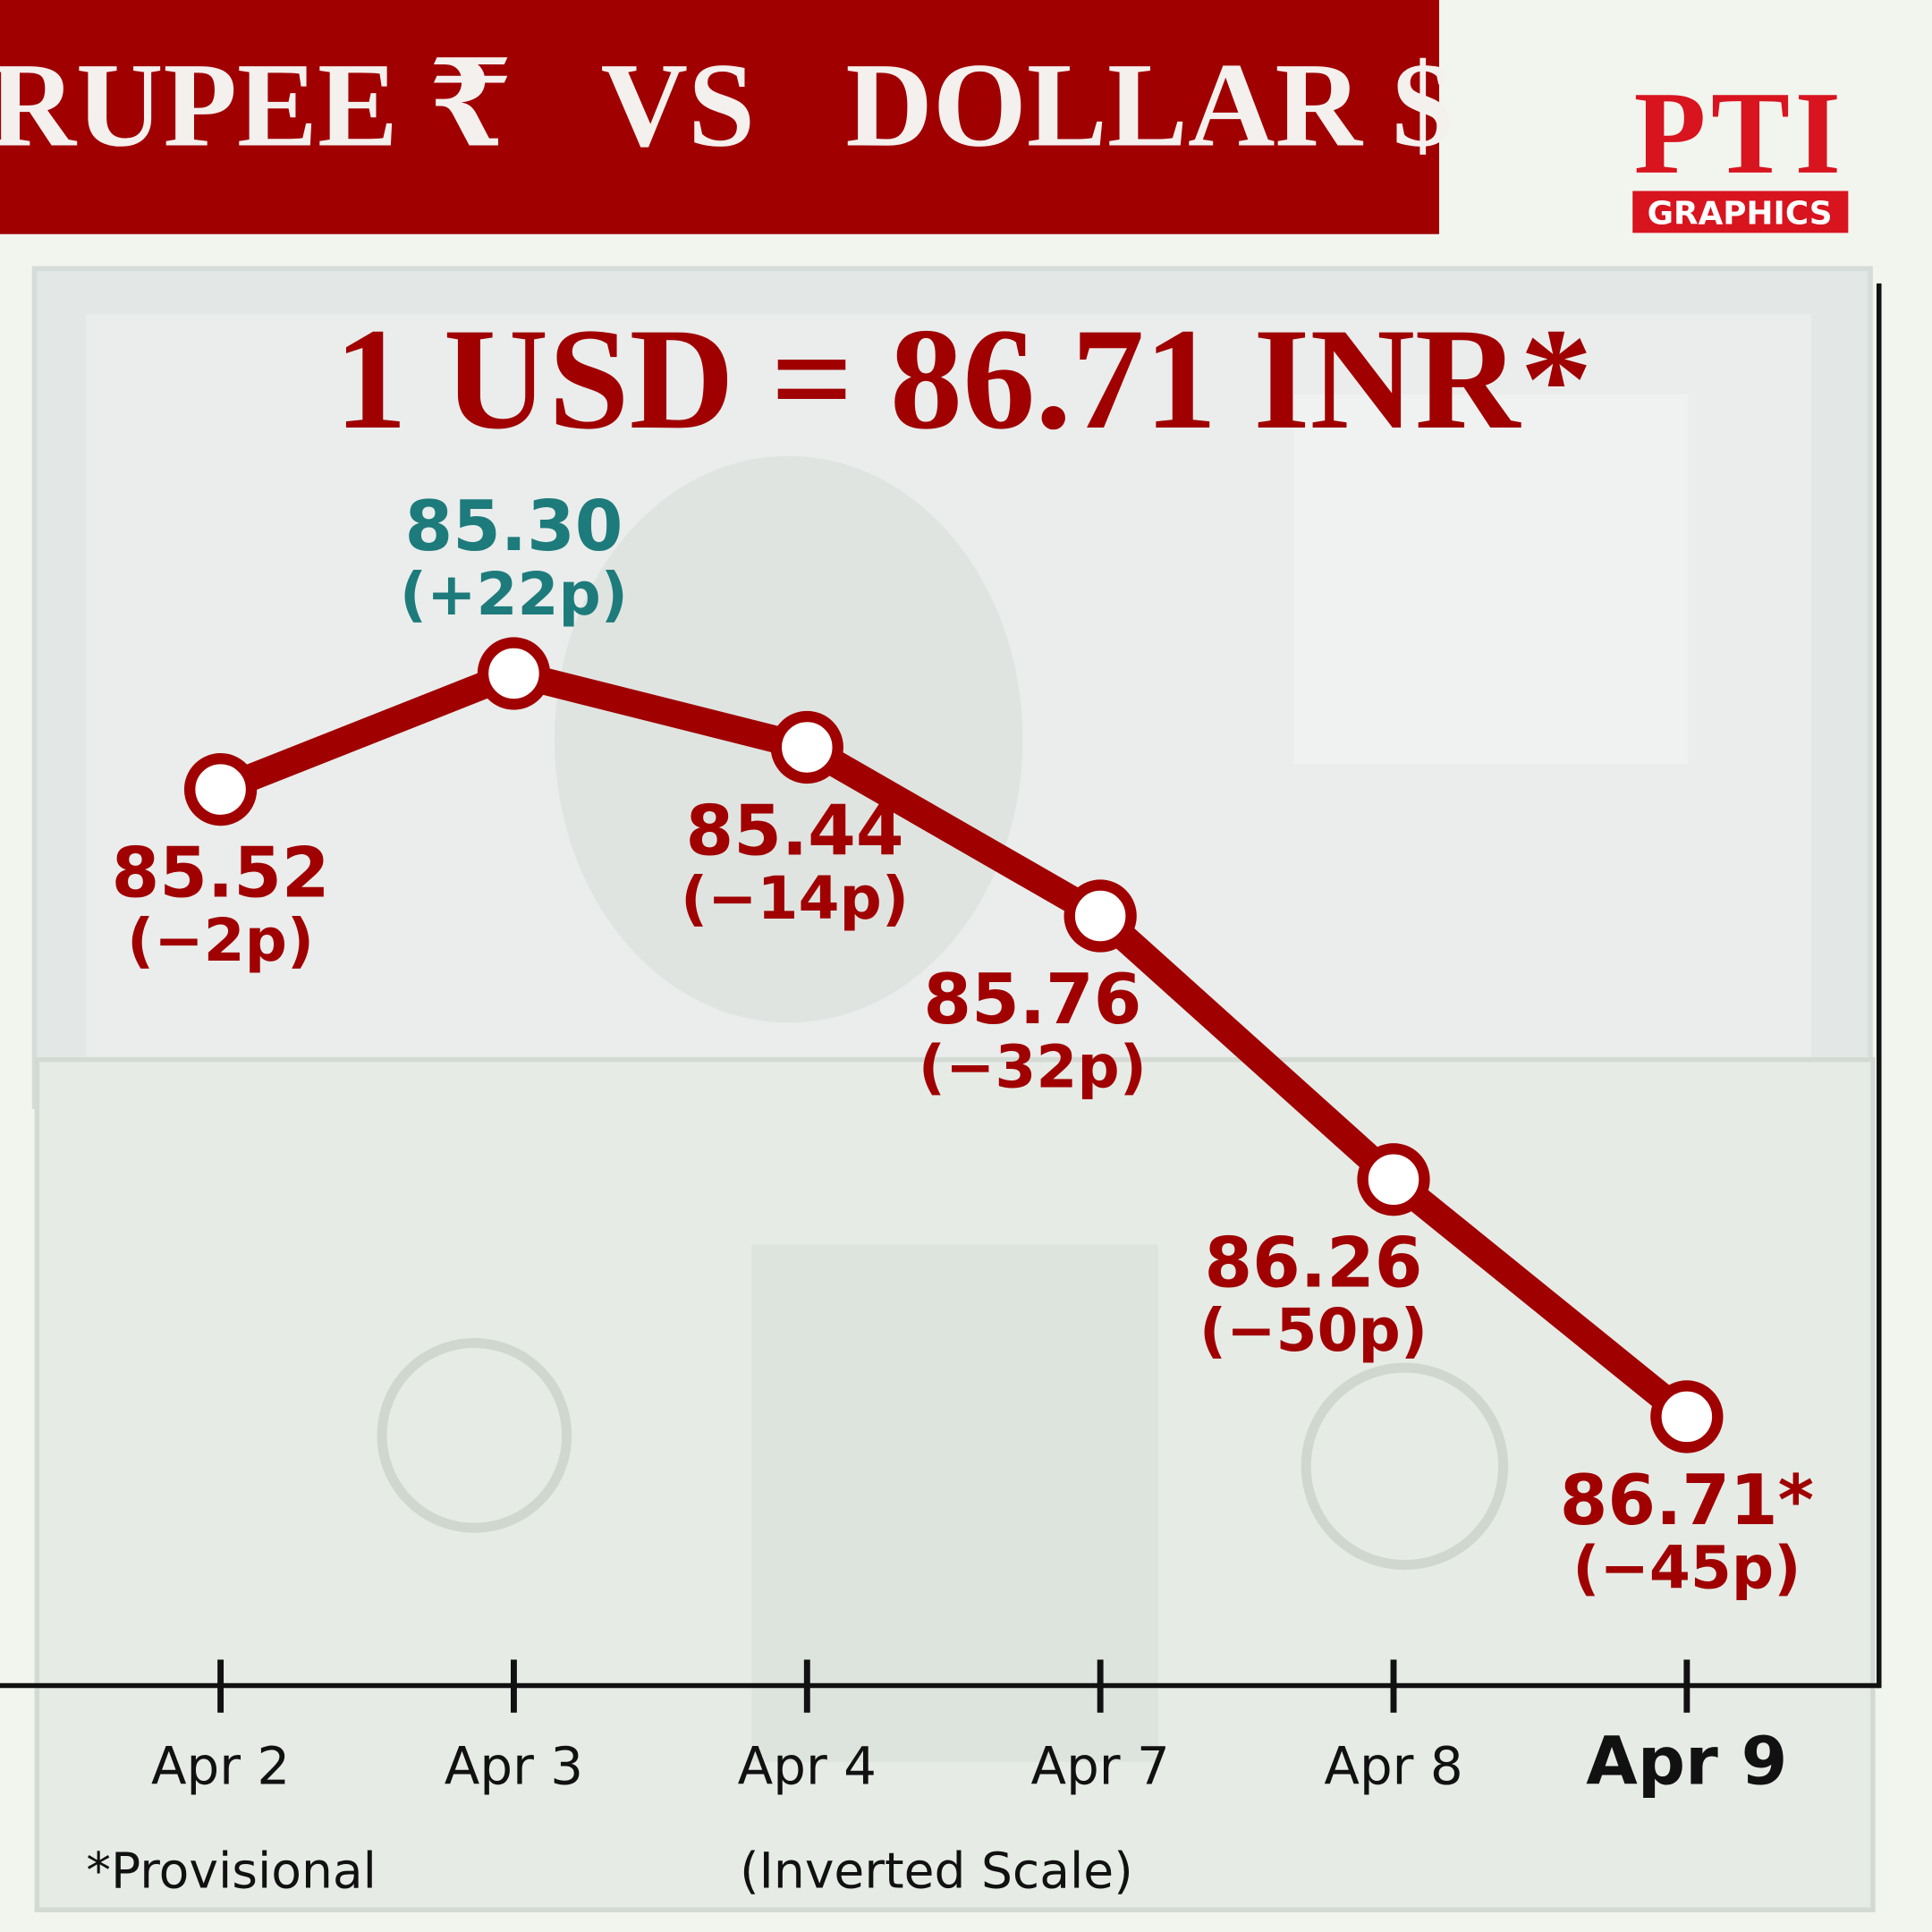 Image resolution: width=1932 pixels, height=1932 pixels. I want to click on value-label: 85.44, so click(795, 831).